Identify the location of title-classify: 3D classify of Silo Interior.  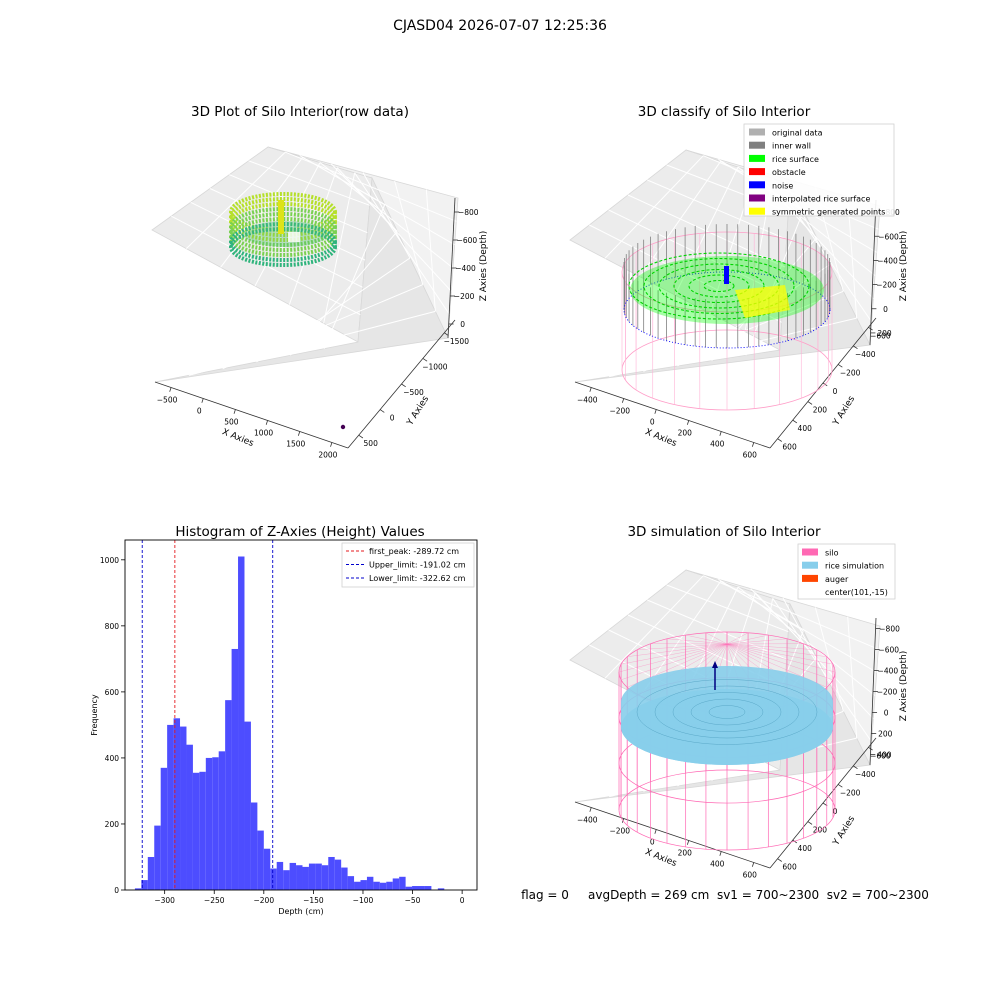
(724, 112).